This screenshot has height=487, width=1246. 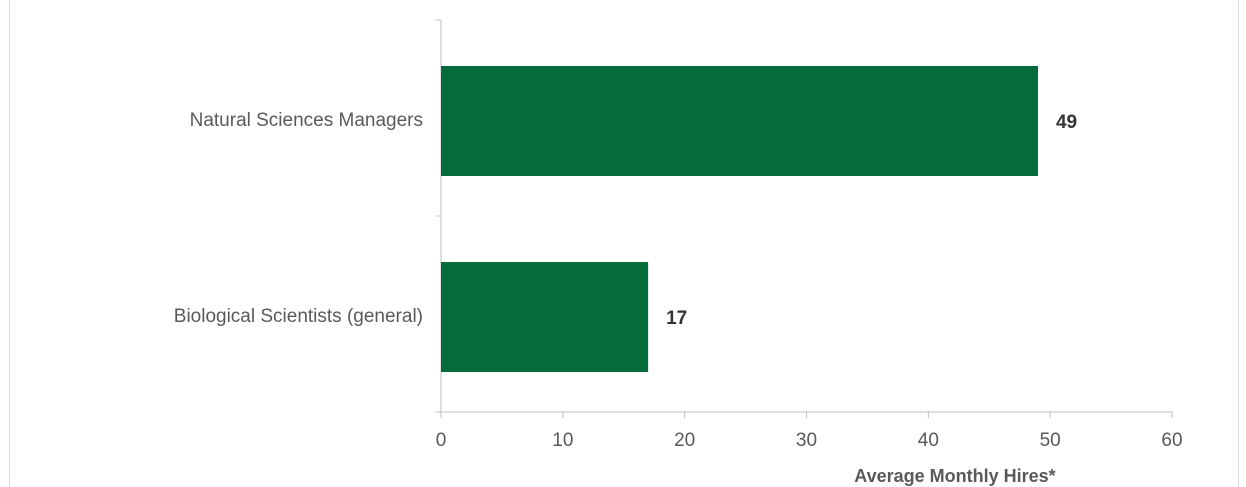 I want to click on x-tick-label: 10, so click(x=562, y=440).